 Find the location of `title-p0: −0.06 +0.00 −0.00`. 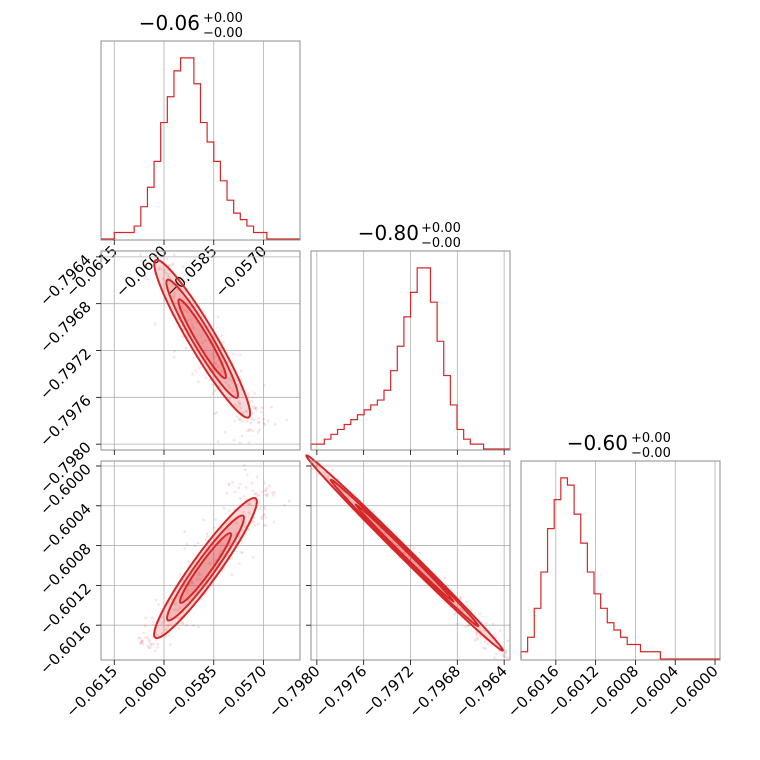

title-p0: −0.06 +0.00 −0.00 is located at coordinates (191, 26).